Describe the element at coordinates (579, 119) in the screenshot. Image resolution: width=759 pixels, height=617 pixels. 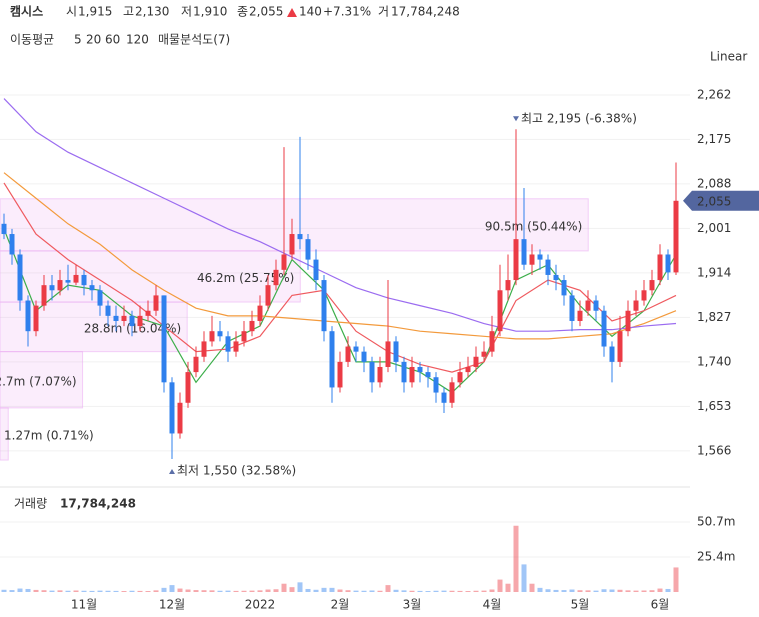
I see `high-annotation: 최고 2,195 (-6.38%)` at that location.